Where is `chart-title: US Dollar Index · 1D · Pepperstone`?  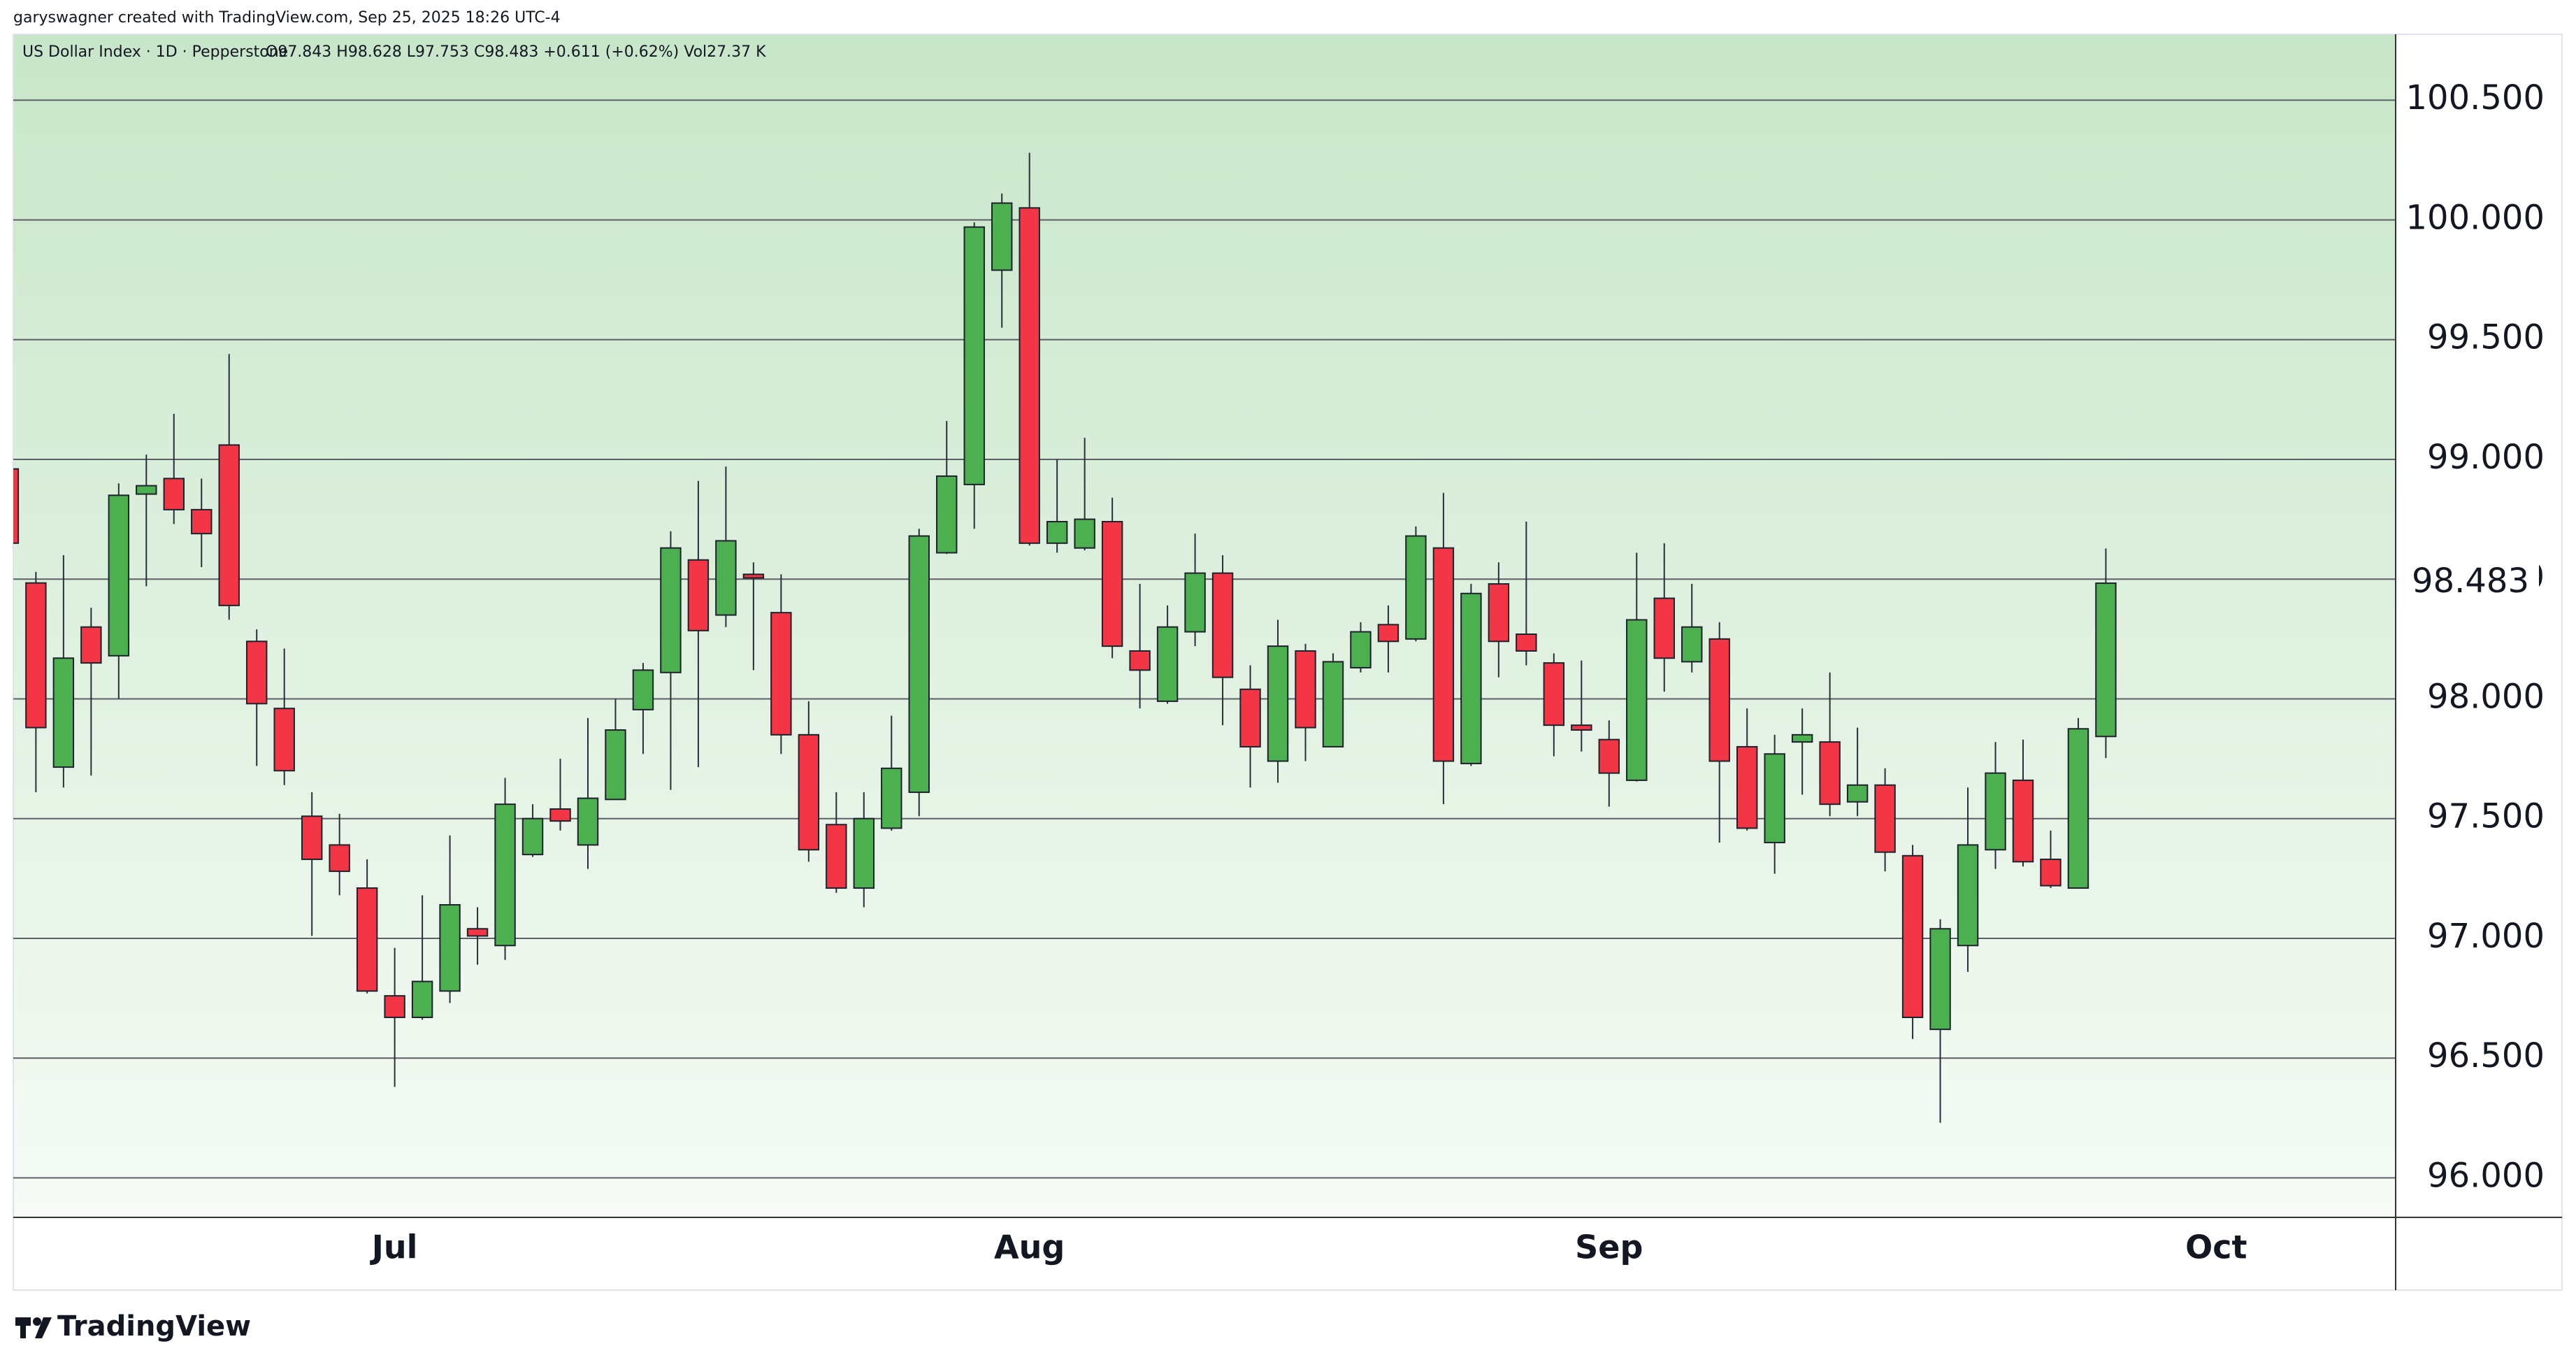 chart-title: US Dollar Index · 1D · Pepperstone is located at coordinates (155, 52).